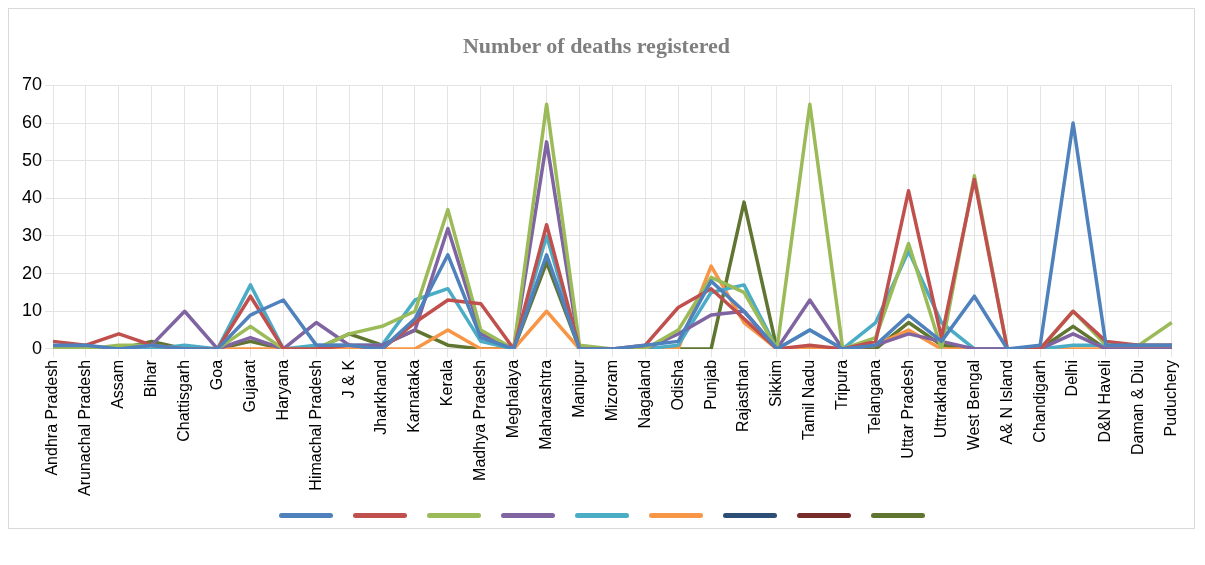 Image resolution: width=1205 pixels, height=565 pixels. Describe the element at coordinates (184, 400) in the screenshot. I see `x-tick-label: Chattisgarh` at that location.